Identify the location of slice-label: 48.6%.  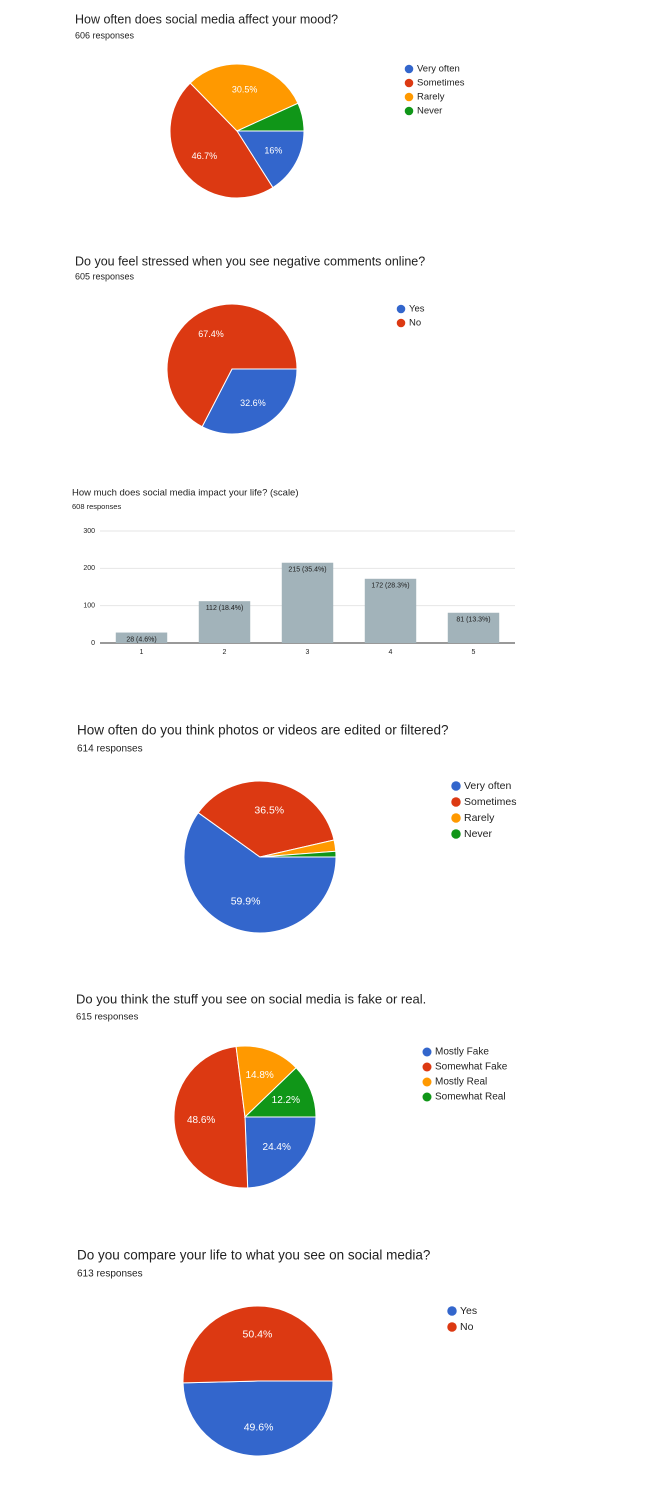
(201, 1120).